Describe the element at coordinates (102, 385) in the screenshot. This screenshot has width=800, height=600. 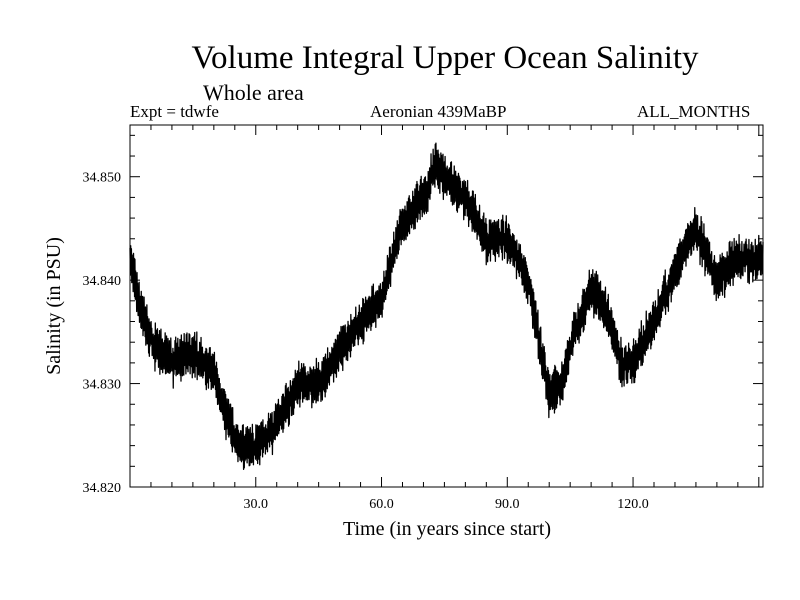
I see `y-tick-label: 34.830` at that location.